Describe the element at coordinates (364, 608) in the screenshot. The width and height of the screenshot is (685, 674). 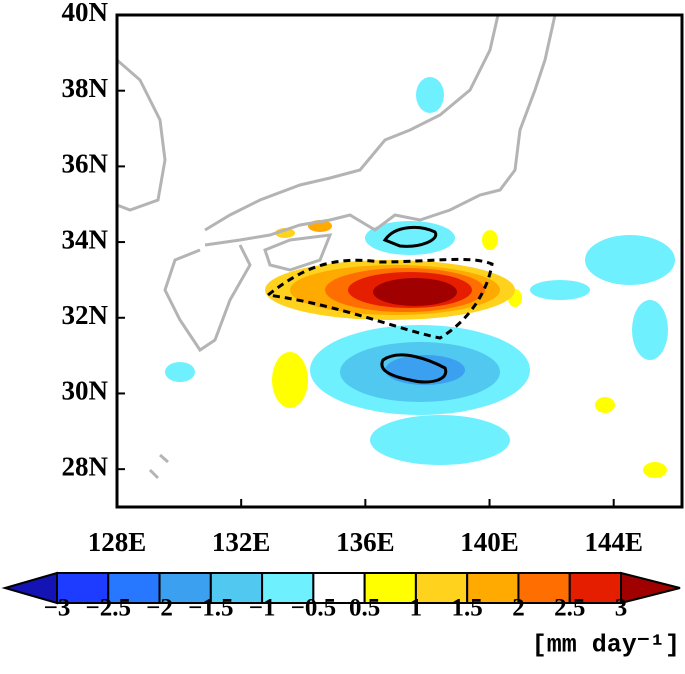
I see `colorbar-label: 0.5` at that location.